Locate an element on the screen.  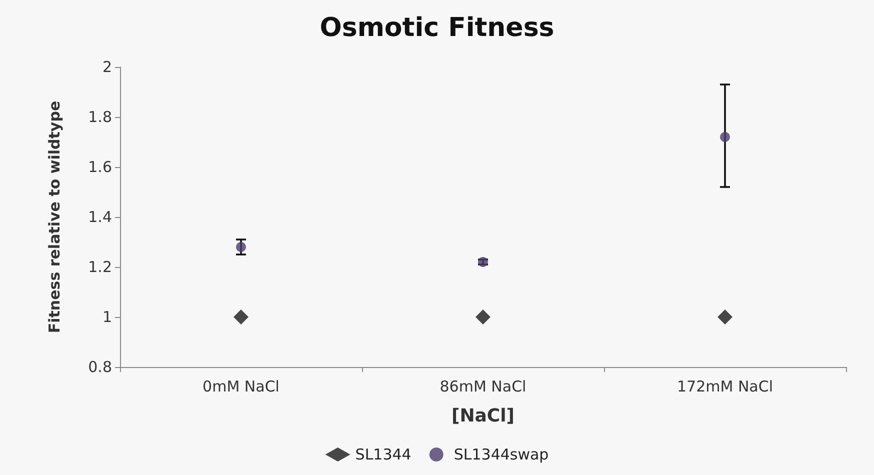
y-tick-label: 1.4 is located at coordinates (100, 217).